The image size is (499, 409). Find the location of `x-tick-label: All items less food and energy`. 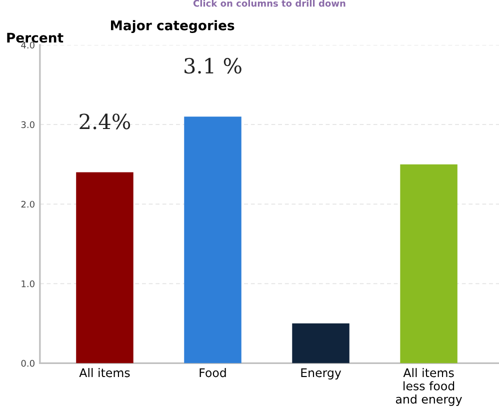

x-tick-label: All items less food and energy is located at coordinates (429, 387).